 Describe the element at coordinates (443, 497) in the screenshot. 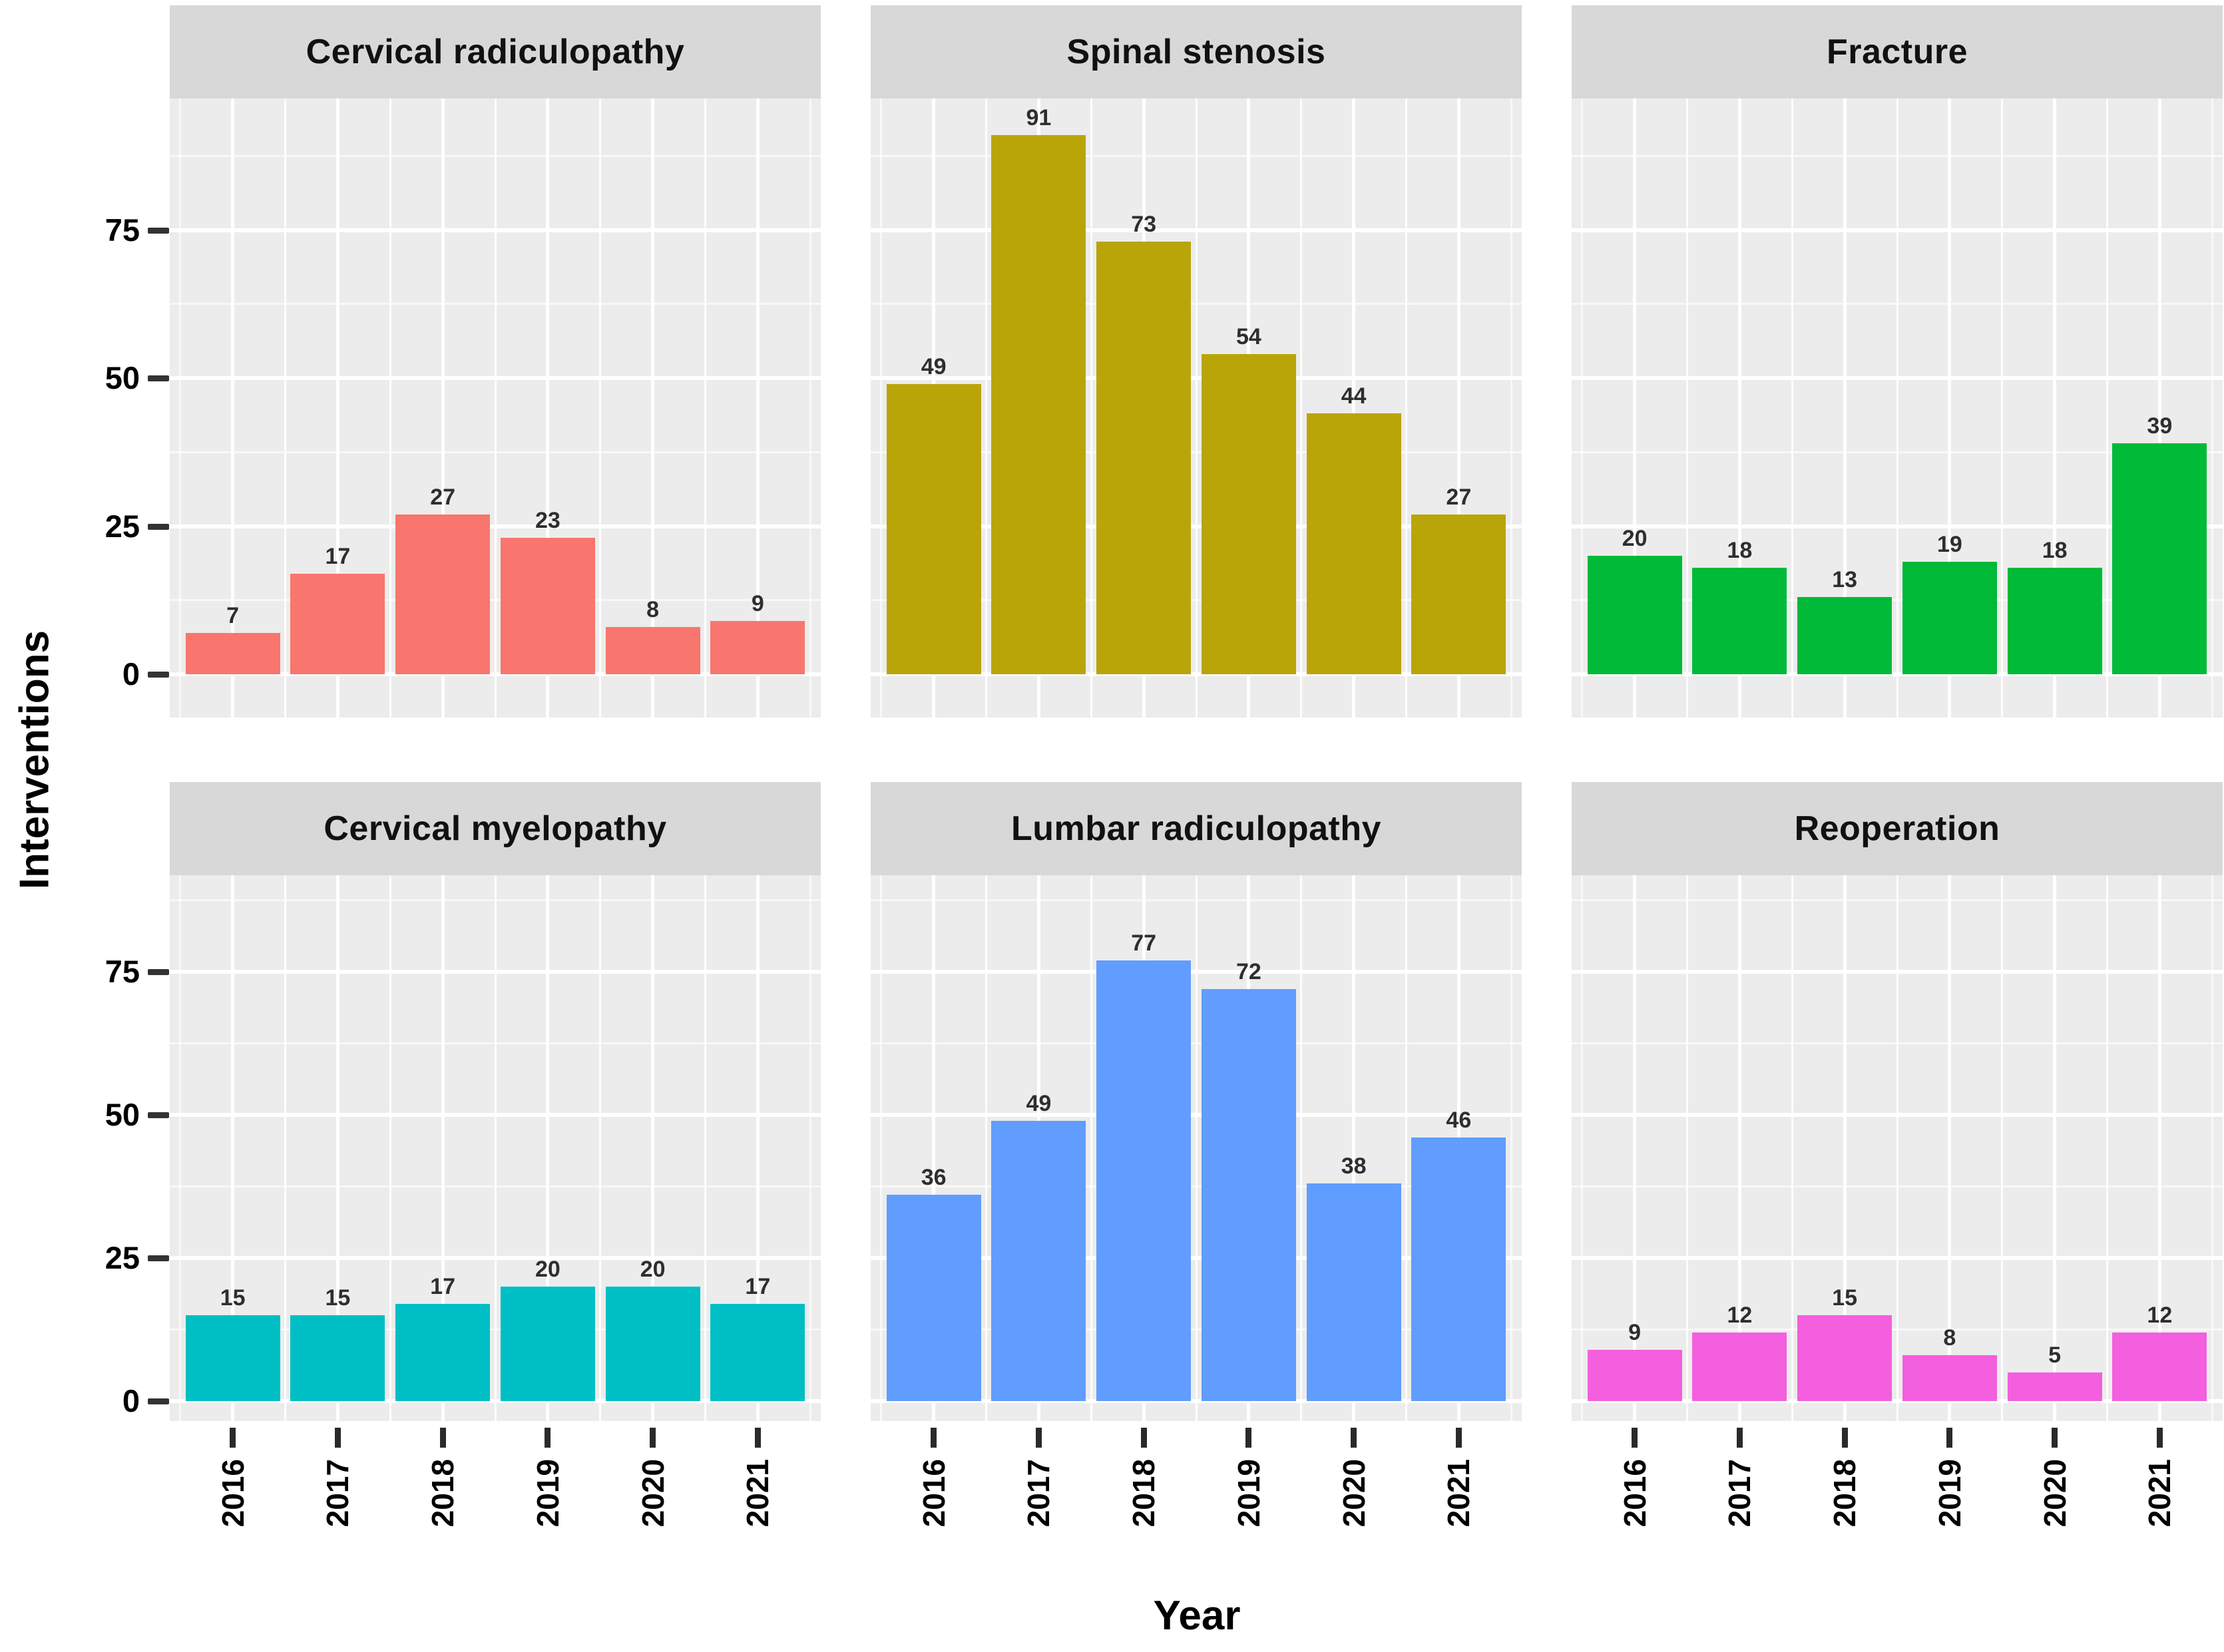

I see `bar-value-label: 27` at that location.